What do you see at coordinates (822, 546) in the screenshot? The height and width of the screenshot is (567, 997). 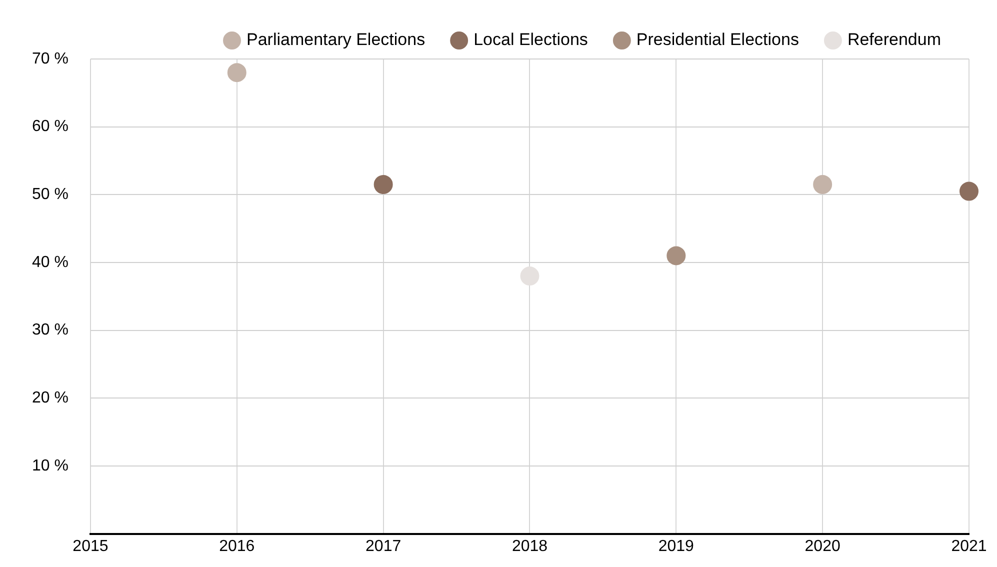 I see `x-tick-label: 2020` at bounding box center [822, 546].